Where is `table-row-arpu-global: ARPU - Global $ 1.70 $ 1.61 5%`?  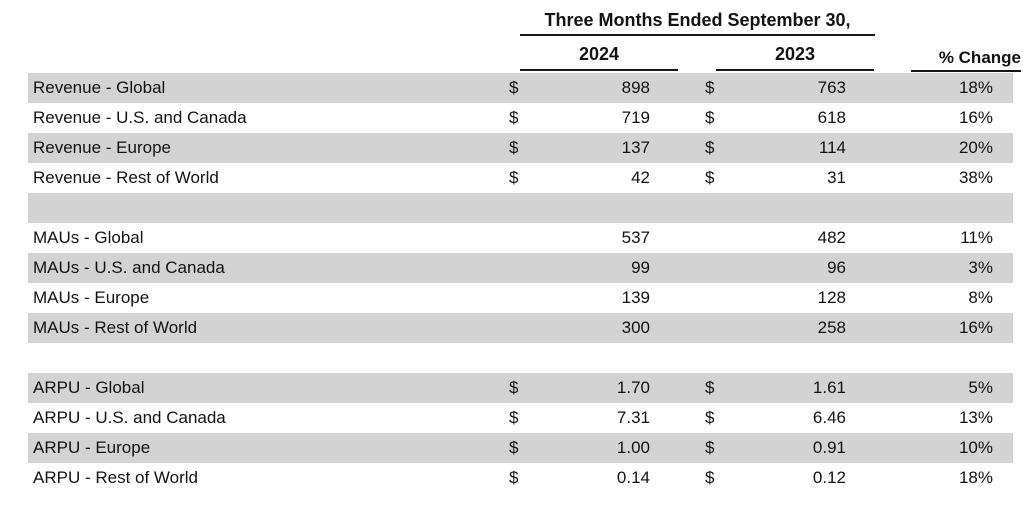 table-row-arpu-global: ARPU - Global $ 1.70 $ 1.61 5% is located at coordinates (520, 388).